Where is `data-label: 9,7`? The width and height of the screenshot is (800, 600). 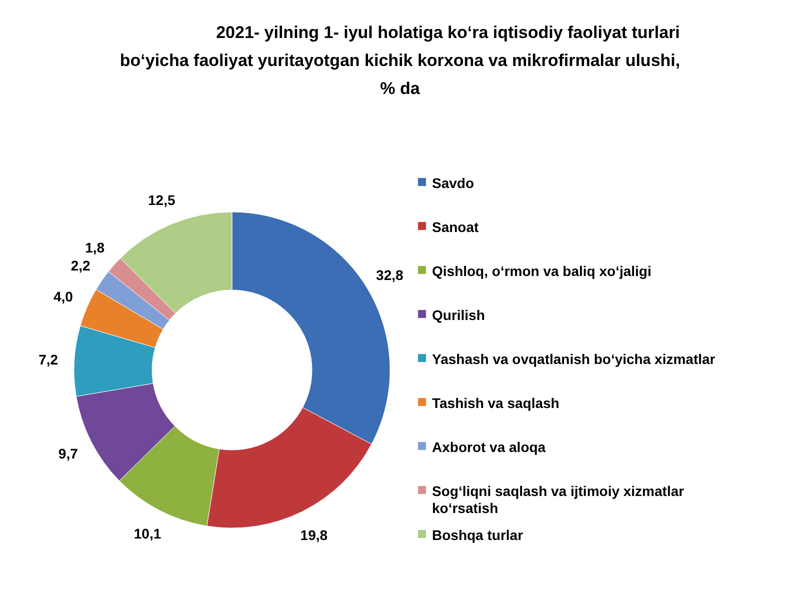 data-label: 9,7 is located at coordinates (68, 454).